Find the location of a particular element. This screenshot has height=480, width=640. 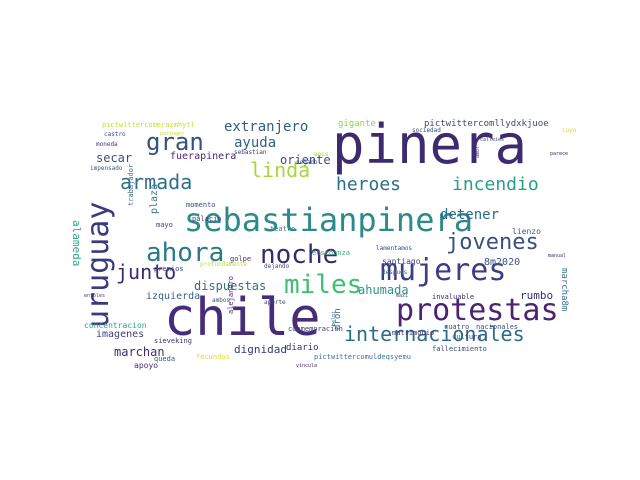

word-cloud-word: diario is located at coordinates (302, 348).